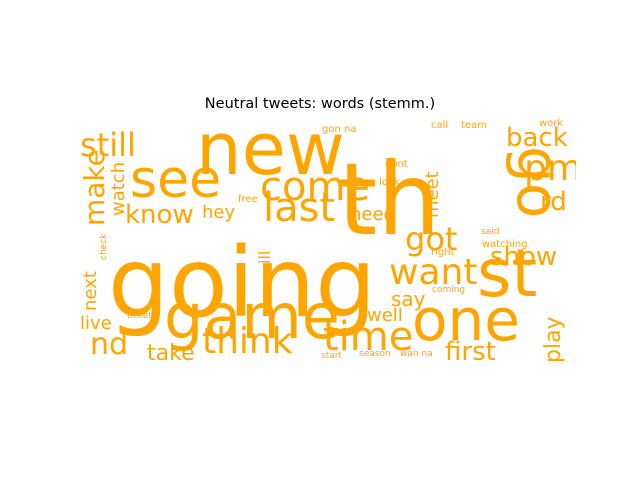 This screenshot has height=480, width=640. I want to click on word-check: check, so click(104, 246).